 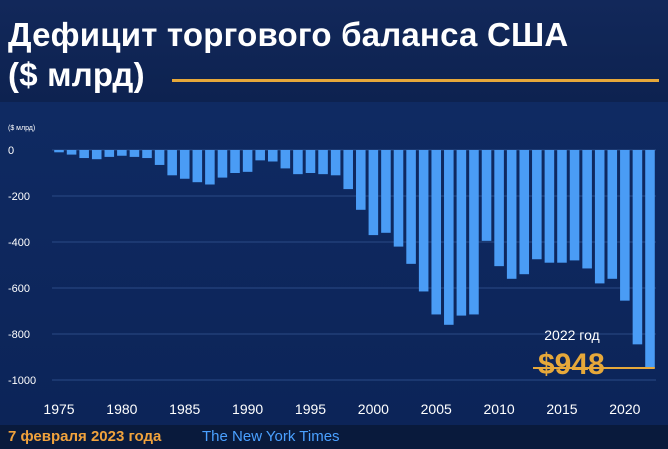 I want to click on y-axis-ticks: 0 -200 -400 -600 -800 -1000, so click(x=22, y=266).